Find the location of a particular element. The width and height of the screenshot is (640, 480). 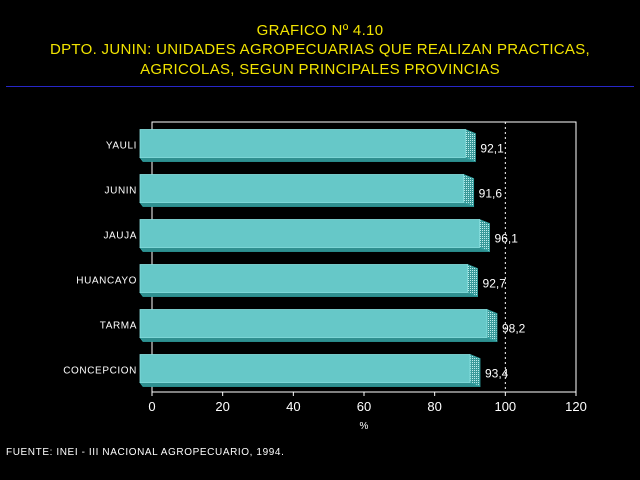

x-tick-label: 120 is located at coordinates (576, 406).